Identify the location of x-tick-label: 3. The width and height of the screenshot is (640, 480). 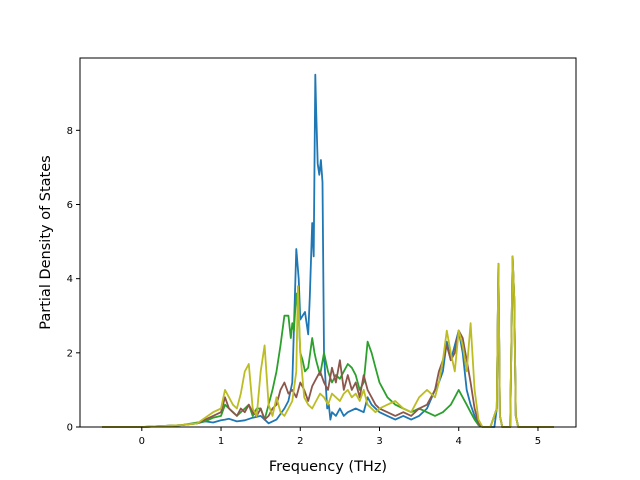
(379, 441).